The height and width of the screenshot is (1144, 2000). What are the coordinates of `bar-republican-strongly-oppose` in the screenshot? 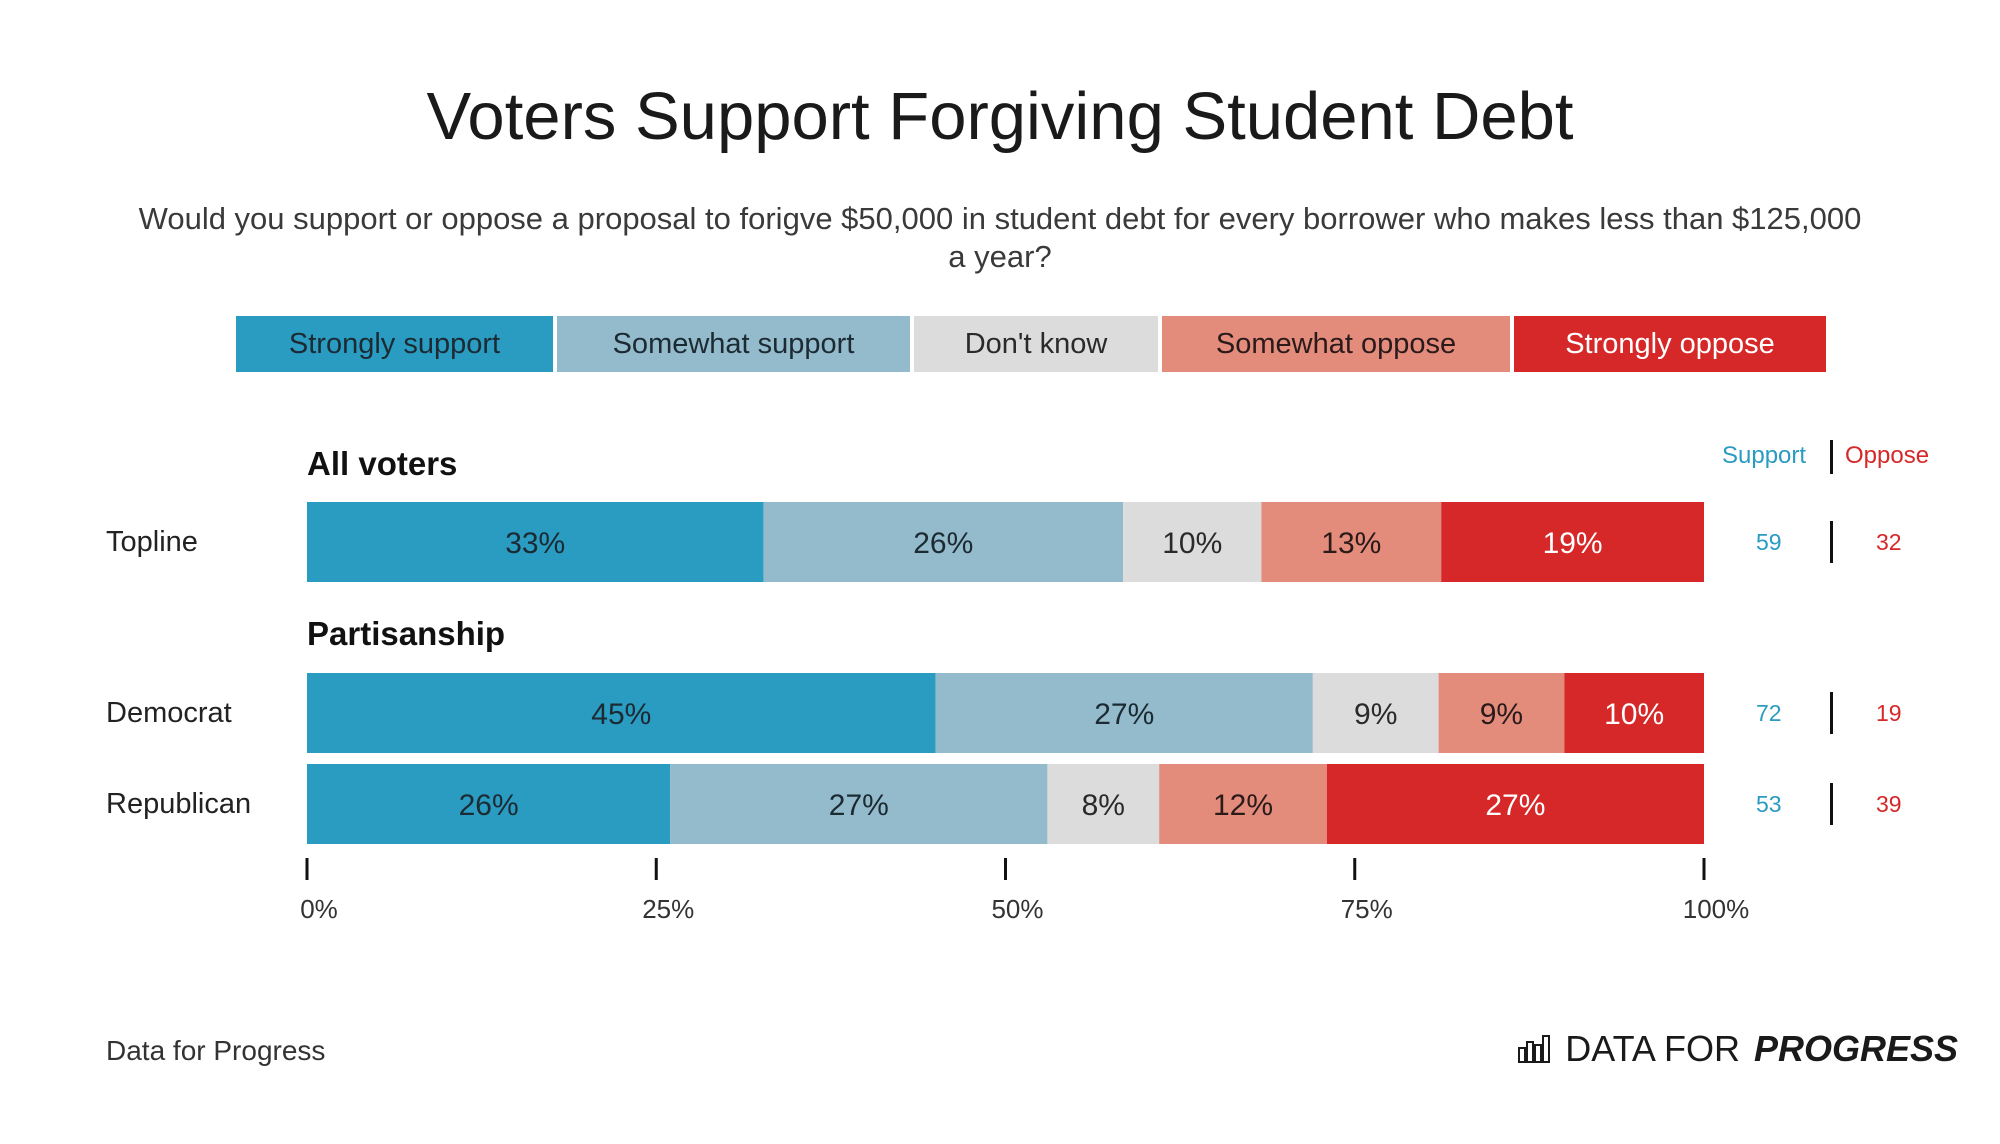 It's located at (1515, 804).